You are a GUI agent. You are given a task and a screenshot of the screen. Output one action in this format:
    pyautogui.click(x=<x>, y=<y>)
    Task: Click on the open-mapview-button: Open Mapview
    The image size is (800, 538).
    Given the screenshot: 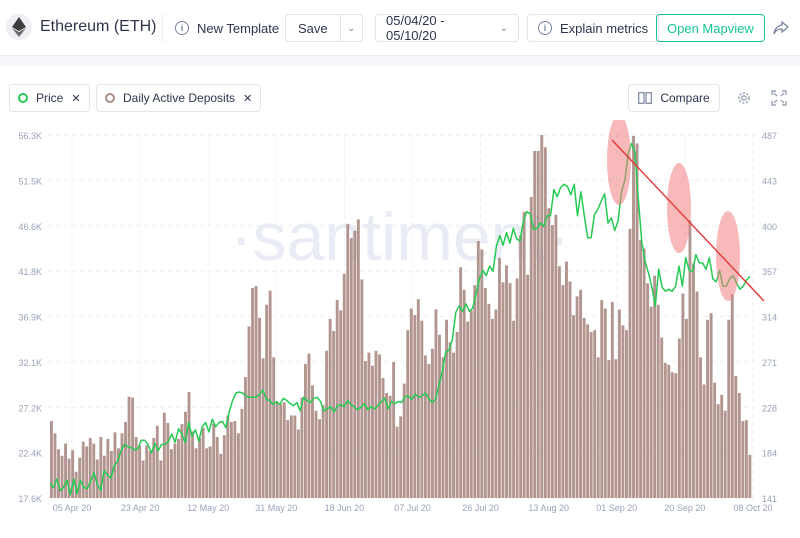 What is the action you would take?
    pyautogui.click(x=710, y=28)
    